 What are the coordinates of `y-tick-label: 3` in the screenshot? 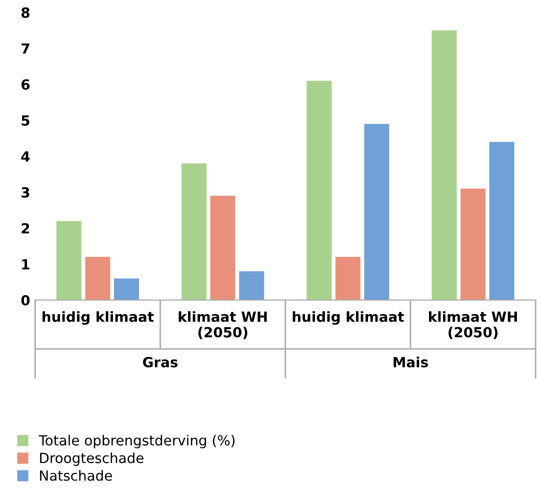 It's located at (26, 192).